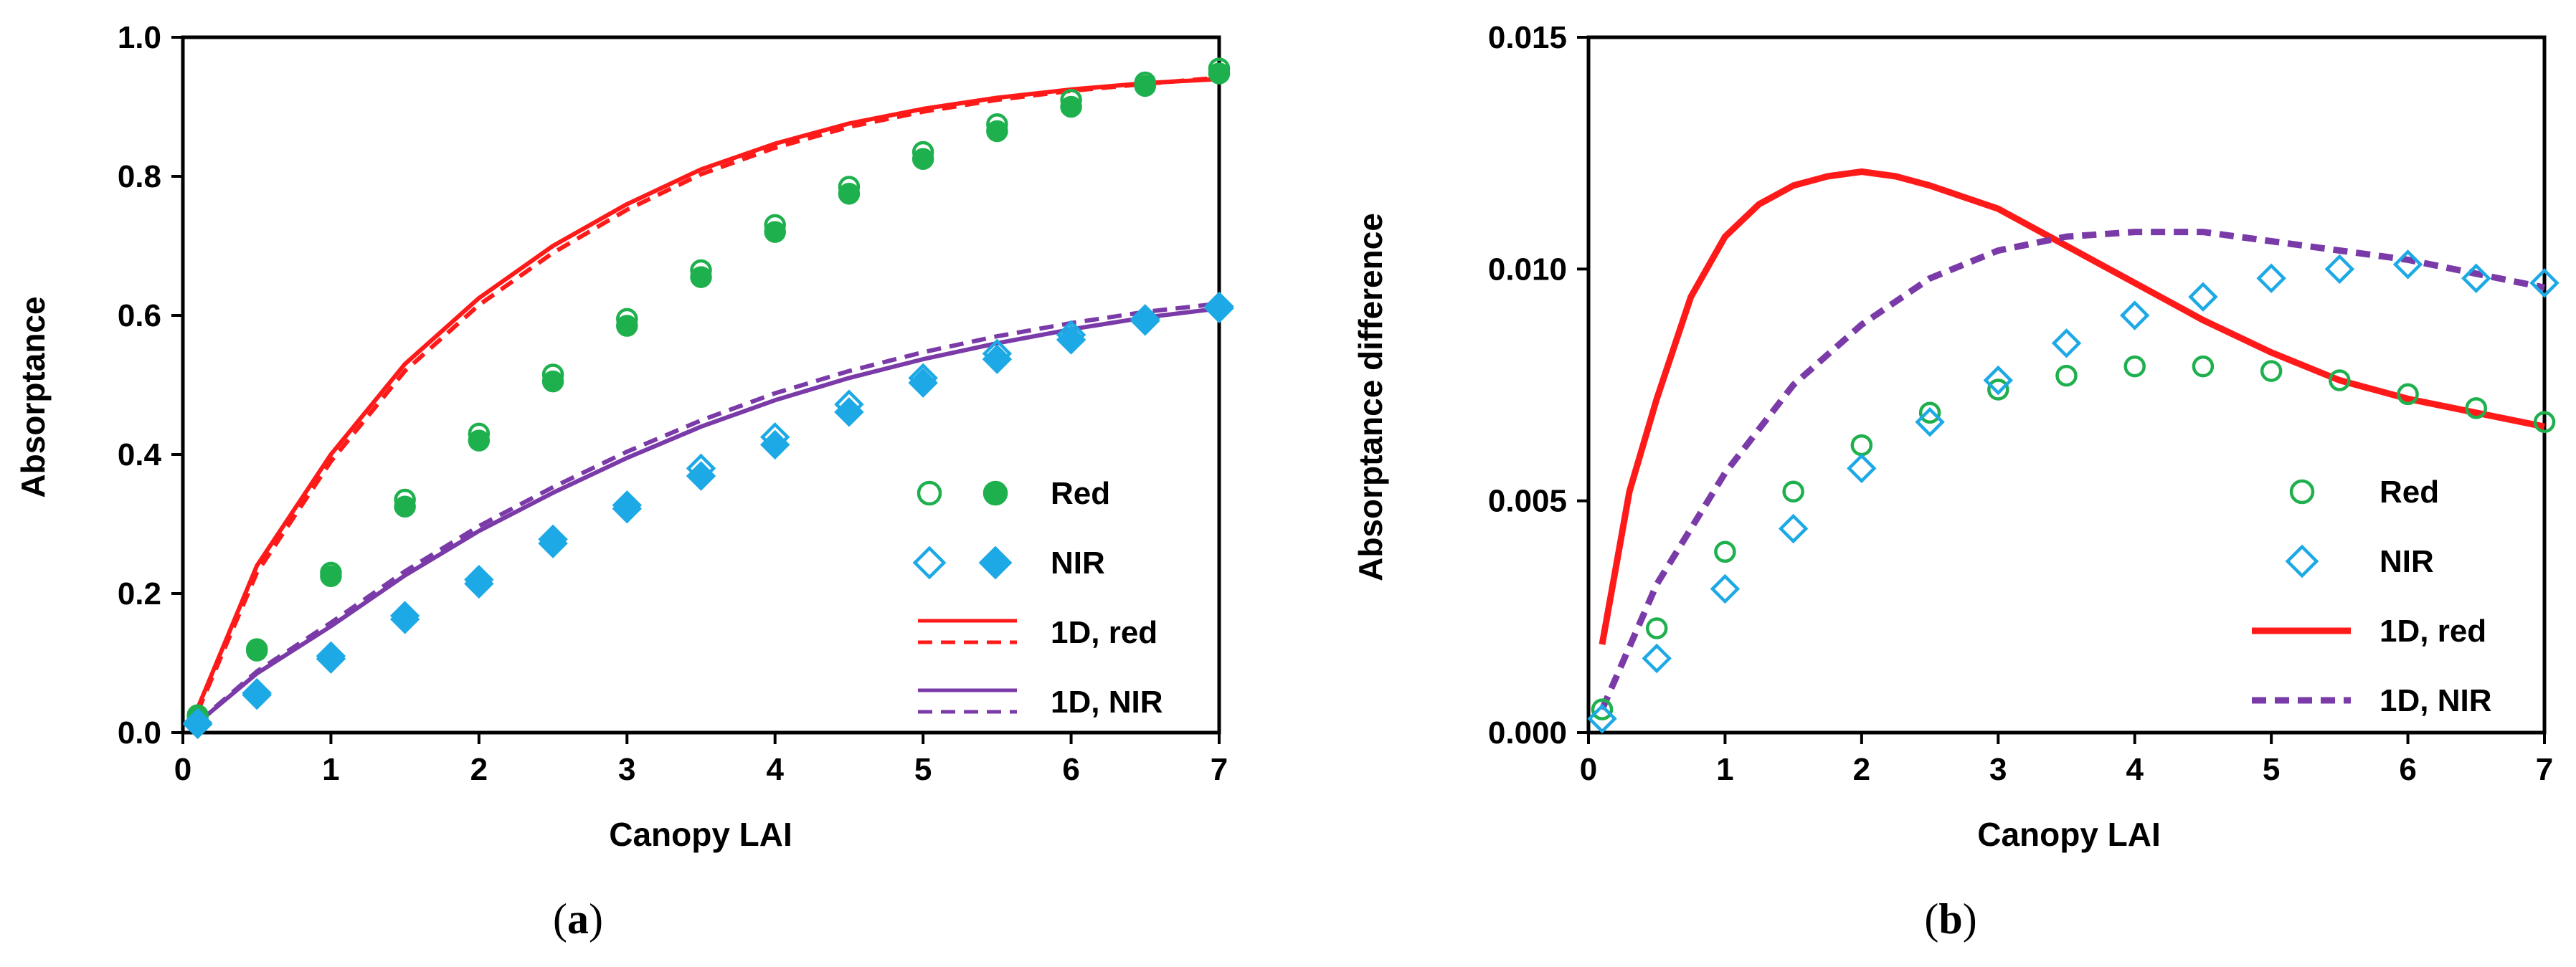 The height and width of the screenshot is (967, 2576). I want to click on panel-a-xtick-label: 0, so click(182, 769).